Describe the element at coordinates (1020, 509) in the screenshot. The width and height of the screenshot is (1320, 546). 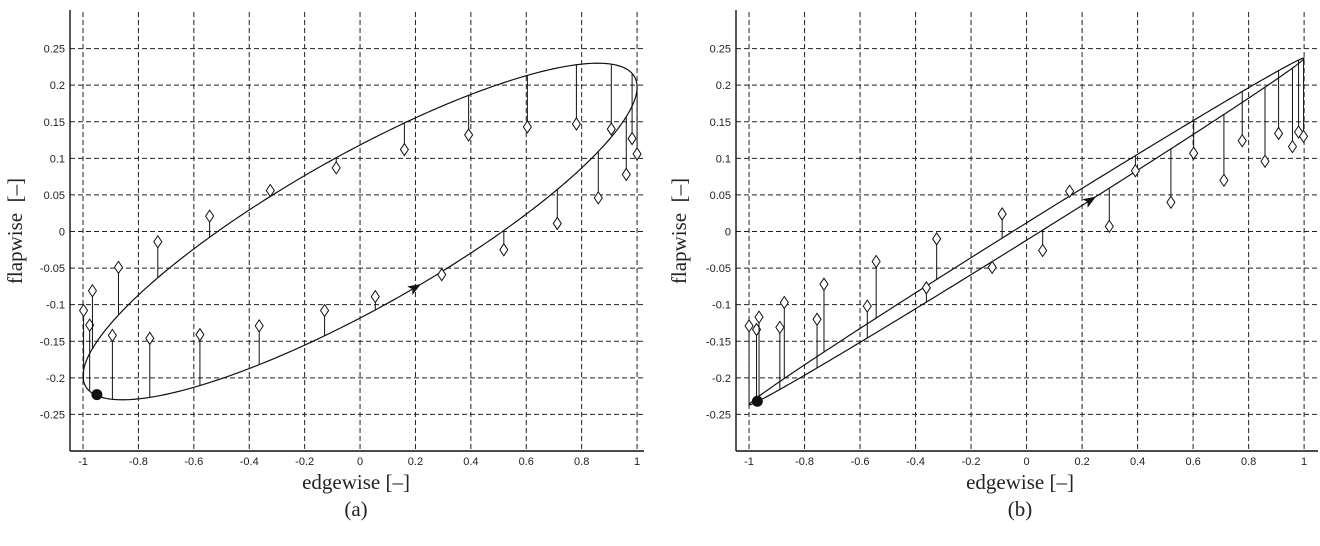
I see `panel-label: (b)` at that location.